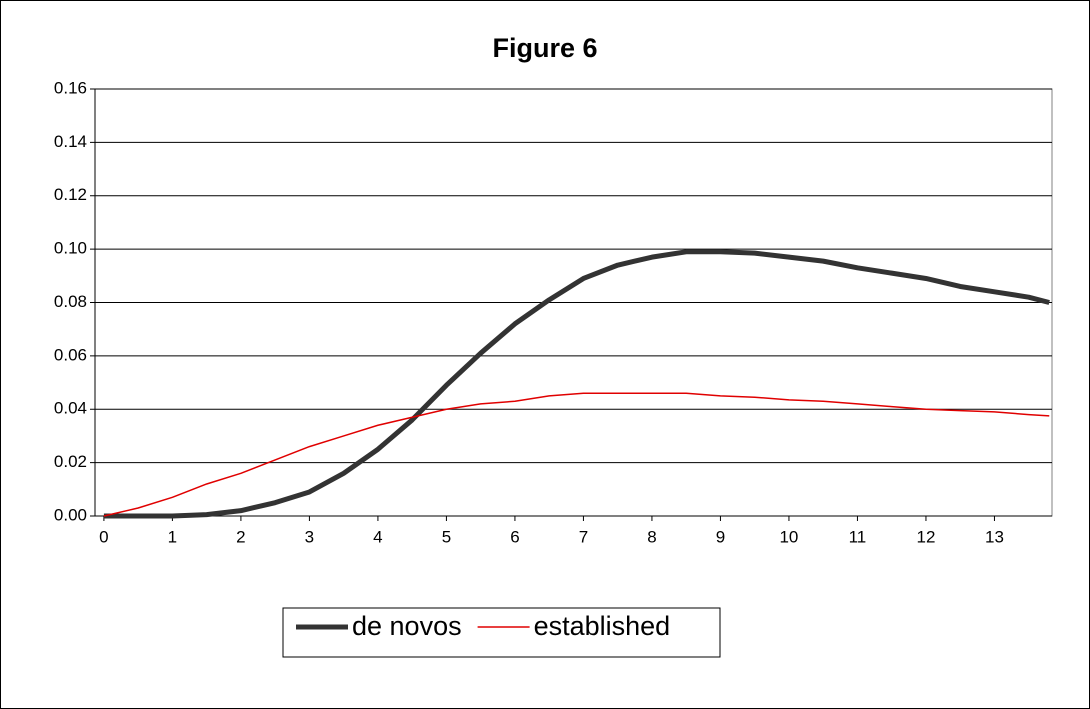 The height and width of the screenshot is (709, 1090). I want to click on x-tick-label: 13, so click(994, 536).